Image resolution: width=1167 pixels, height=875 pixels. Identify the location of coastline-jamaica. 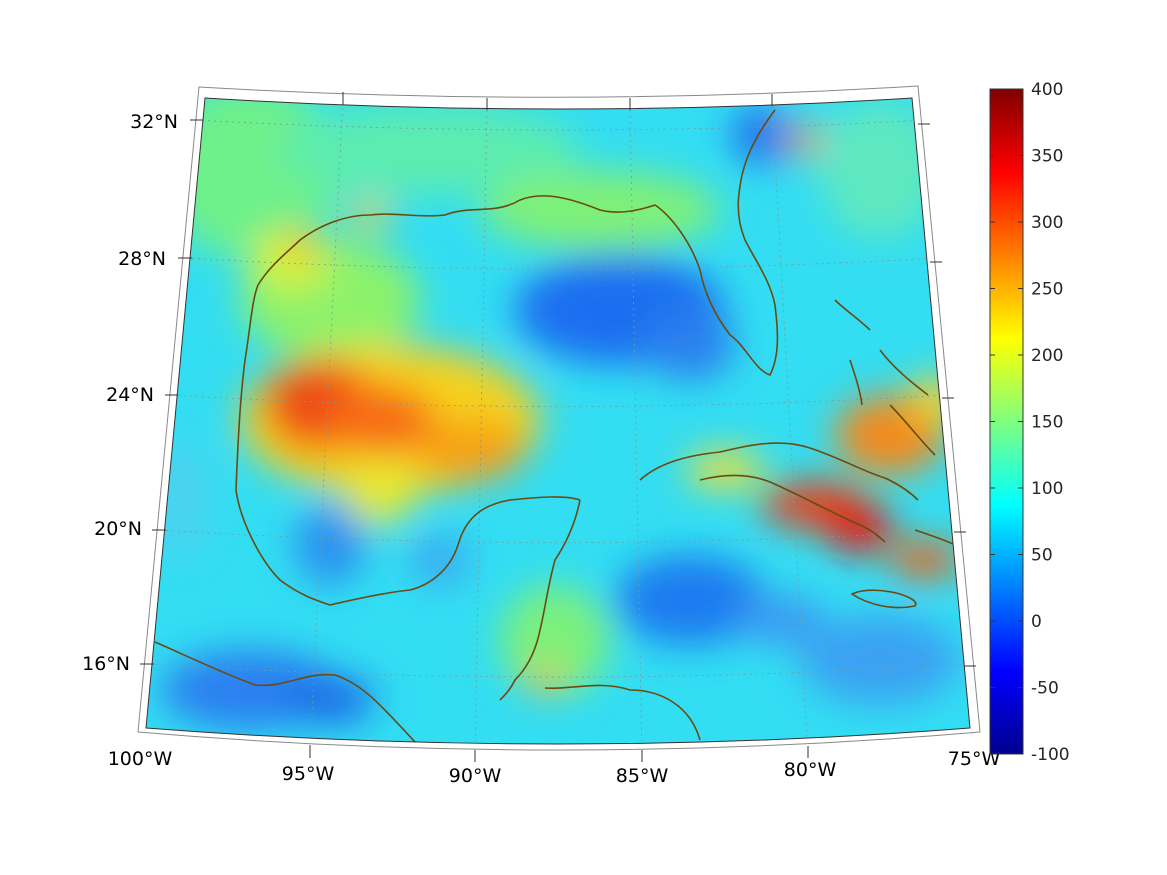
(884, 599).